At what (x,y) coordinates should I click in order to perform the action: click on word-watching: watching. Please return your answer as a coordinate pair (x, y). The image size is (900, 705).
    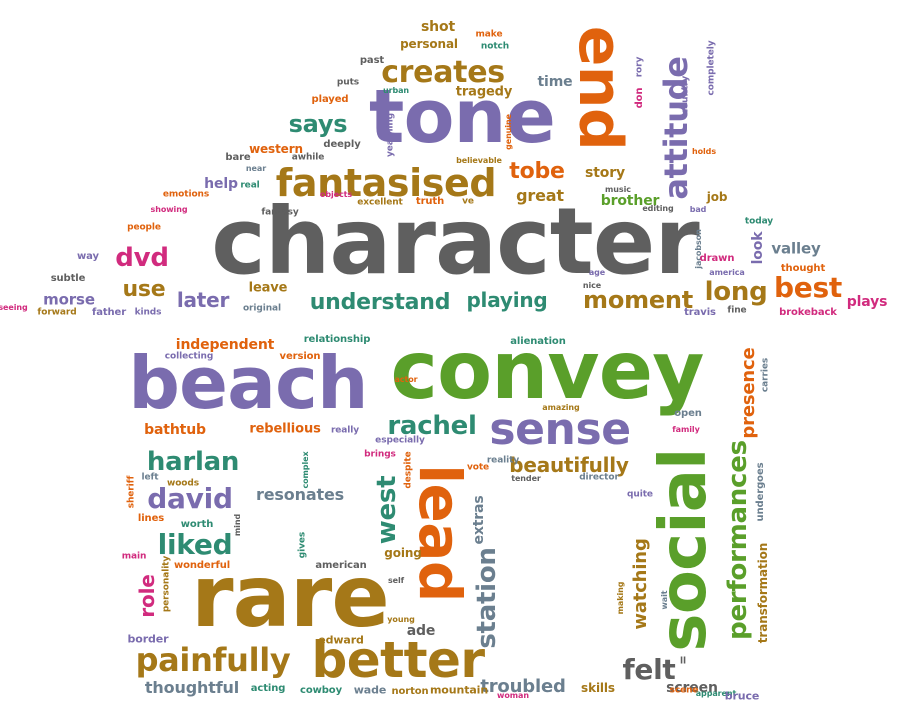
    Looking at the image, I should click on (640, 584).